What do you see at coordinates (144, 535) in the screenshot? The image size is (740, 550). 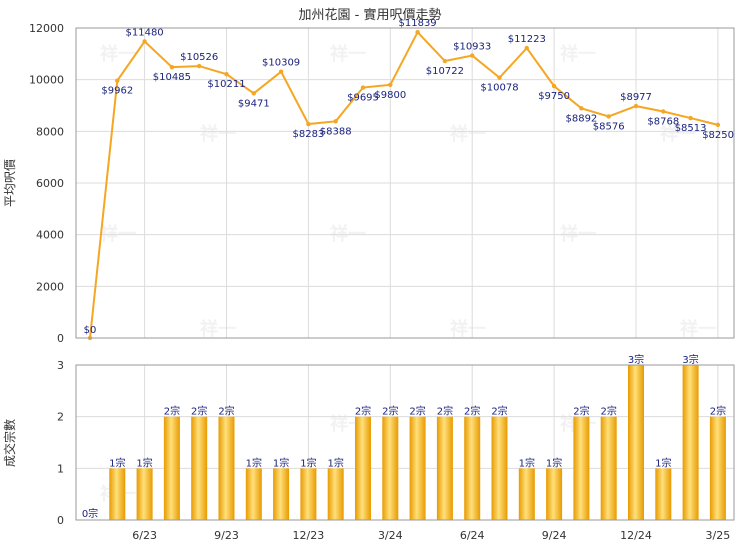 I see `x-tick-label: 6/23` at bounding box center [144, 535].